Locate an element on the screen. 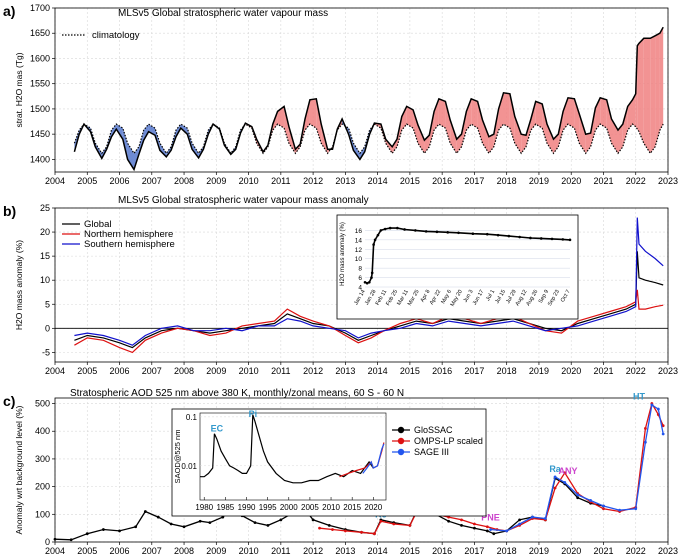 The width and height of the screenshot is (685, 555). panel-c-ylabel: Anomaly wrt background level (%) is located at coordinates (19, 469).